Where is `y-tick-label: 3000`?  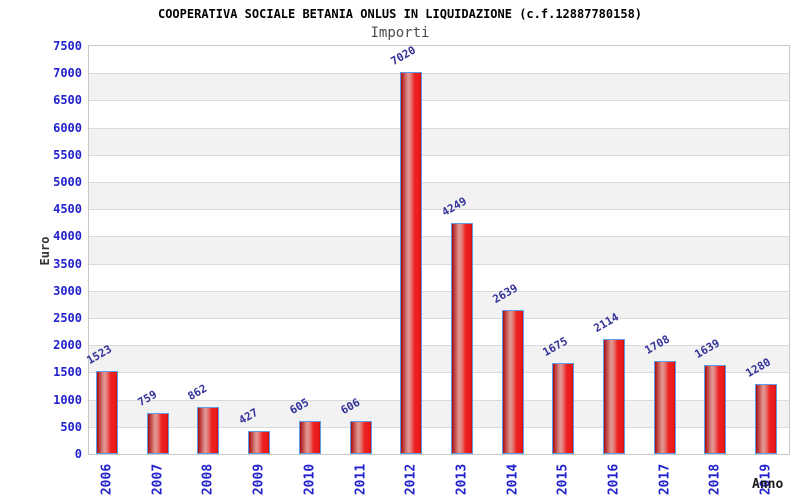 y-tick-label: 3000 is located at coordinates (67, 290).